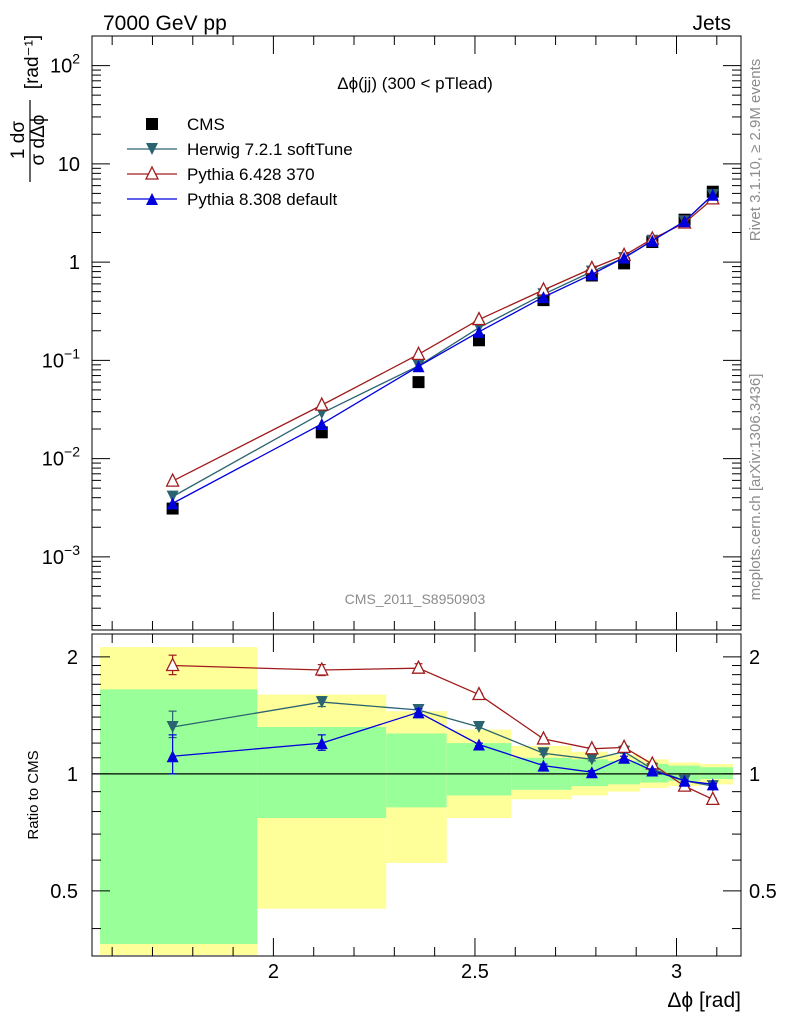 This screenshot has width=786, height=1024. I want to click on main-y-tick-label: 1, so click(74, 263).